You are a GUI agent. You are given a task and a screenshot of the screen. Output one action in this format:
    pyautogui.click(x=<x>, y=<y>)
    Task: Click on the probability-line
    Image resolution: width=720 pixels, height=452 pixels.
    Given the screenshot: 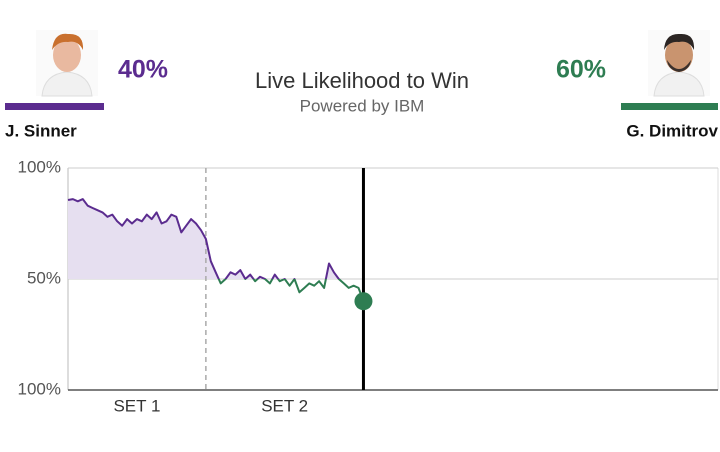 What is the action you would take?
    pyautogui.click(x=216, y=250)
    